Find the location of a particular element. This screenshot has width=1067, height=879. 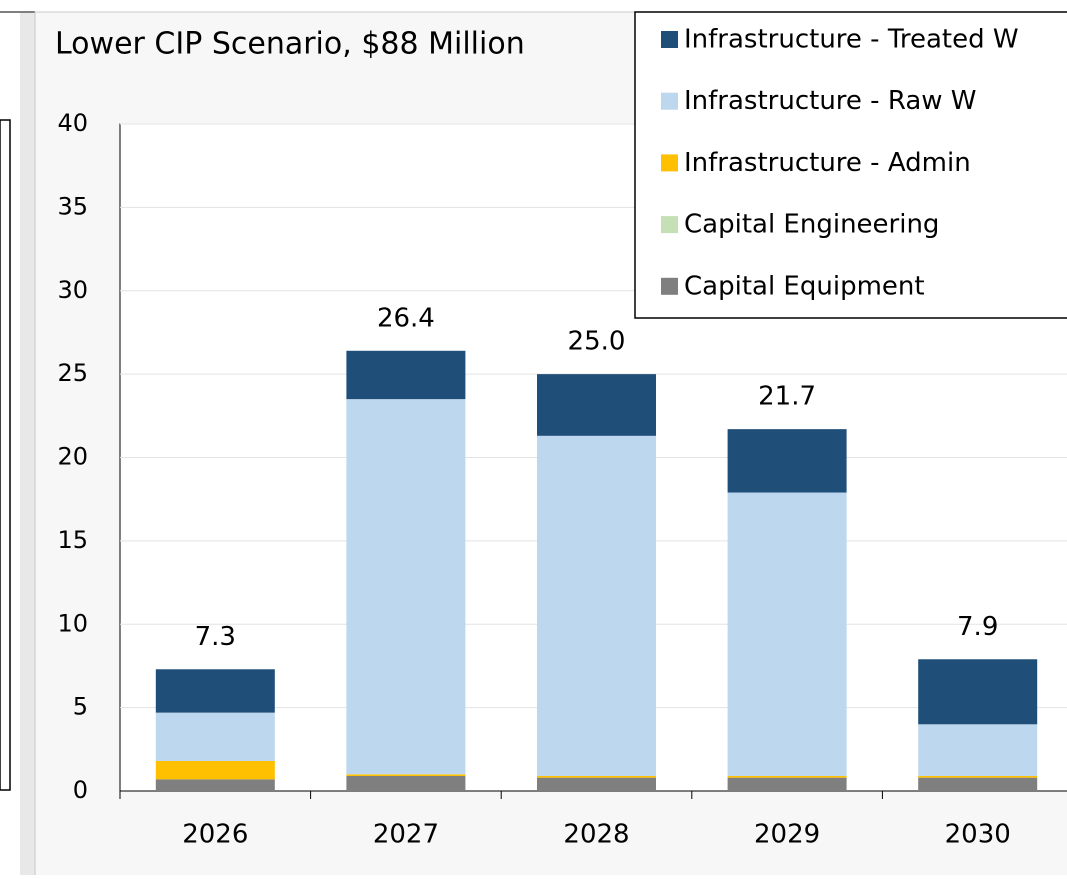

left-strip is located at coordinates (27, 443).